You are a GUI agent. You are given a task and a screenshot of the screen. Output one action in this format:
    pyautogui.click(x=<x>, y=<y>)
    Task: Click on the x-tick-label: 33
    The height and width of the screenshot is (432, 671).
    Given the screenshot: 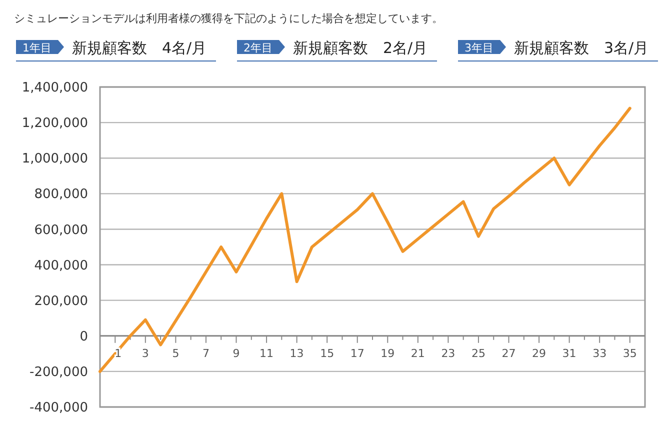 What is the action you would take?
    pyautogui.click(x=599, y=353)
    